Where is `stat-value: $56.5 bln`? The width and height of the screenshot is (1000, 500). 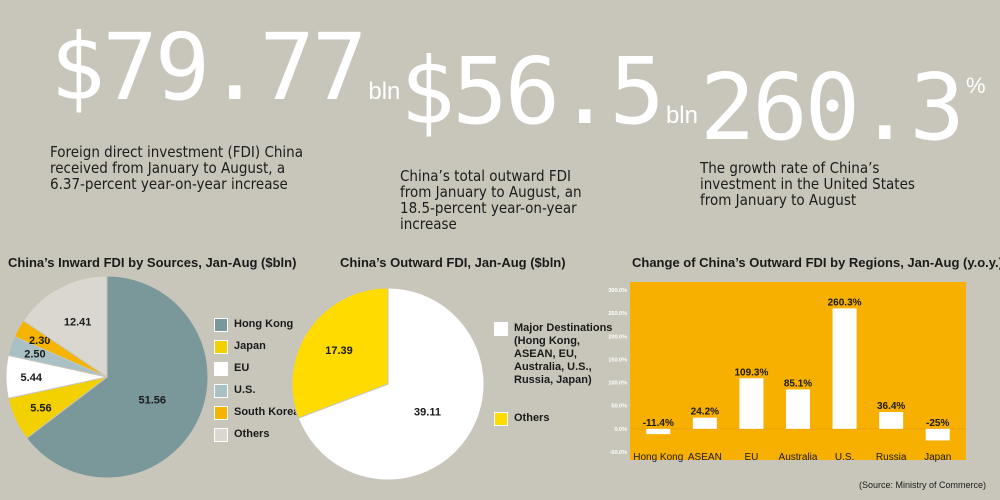 stat-value: $56.5 bln is located at coordinates (549, 91).